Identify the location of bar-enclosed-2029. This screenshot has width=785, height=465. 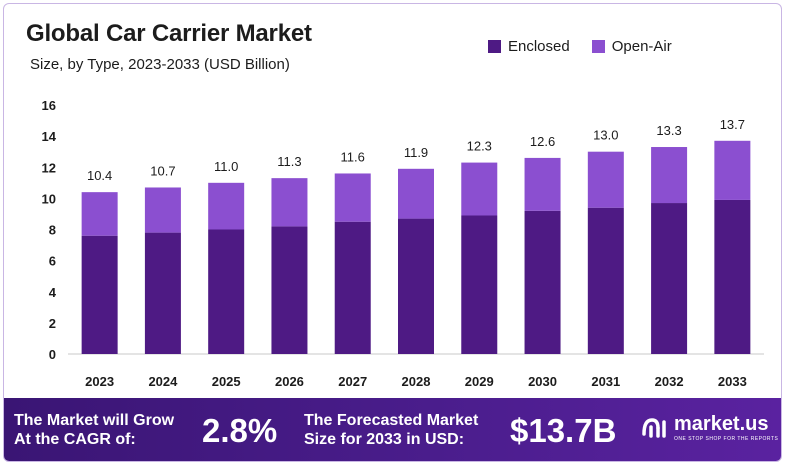
(479, 284).